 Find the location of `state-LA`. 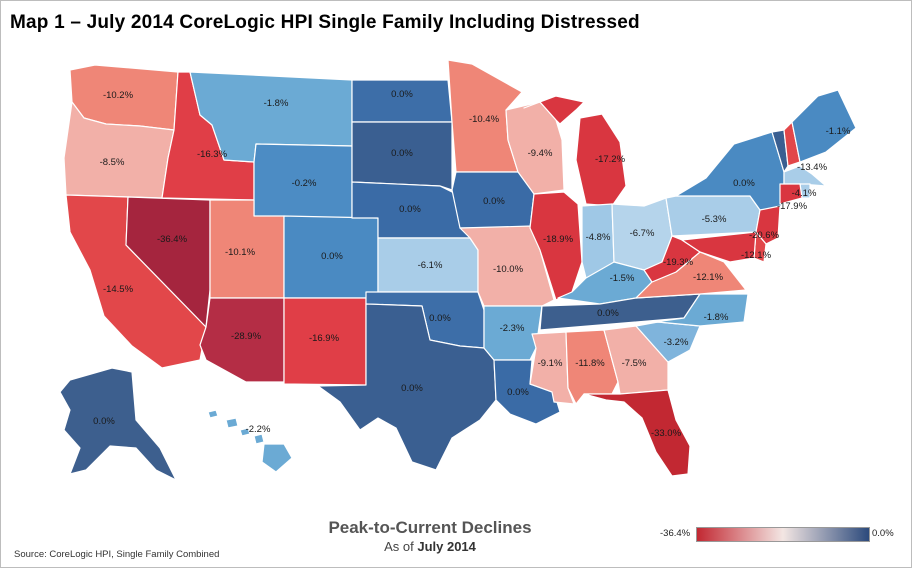

state-LA is located at coordinates (527, 392).